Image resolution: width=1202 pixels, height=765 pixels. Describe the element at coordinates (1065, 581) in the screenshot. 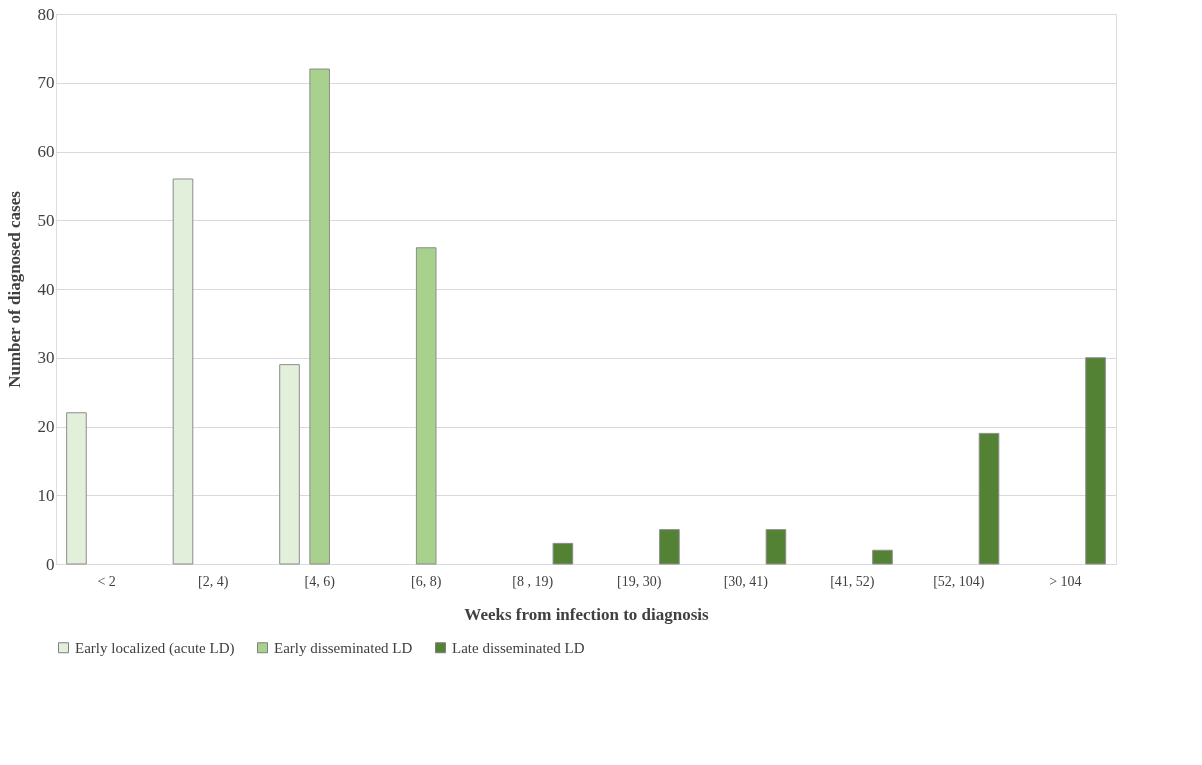

I see `x-tick-label: > 104` at that location.